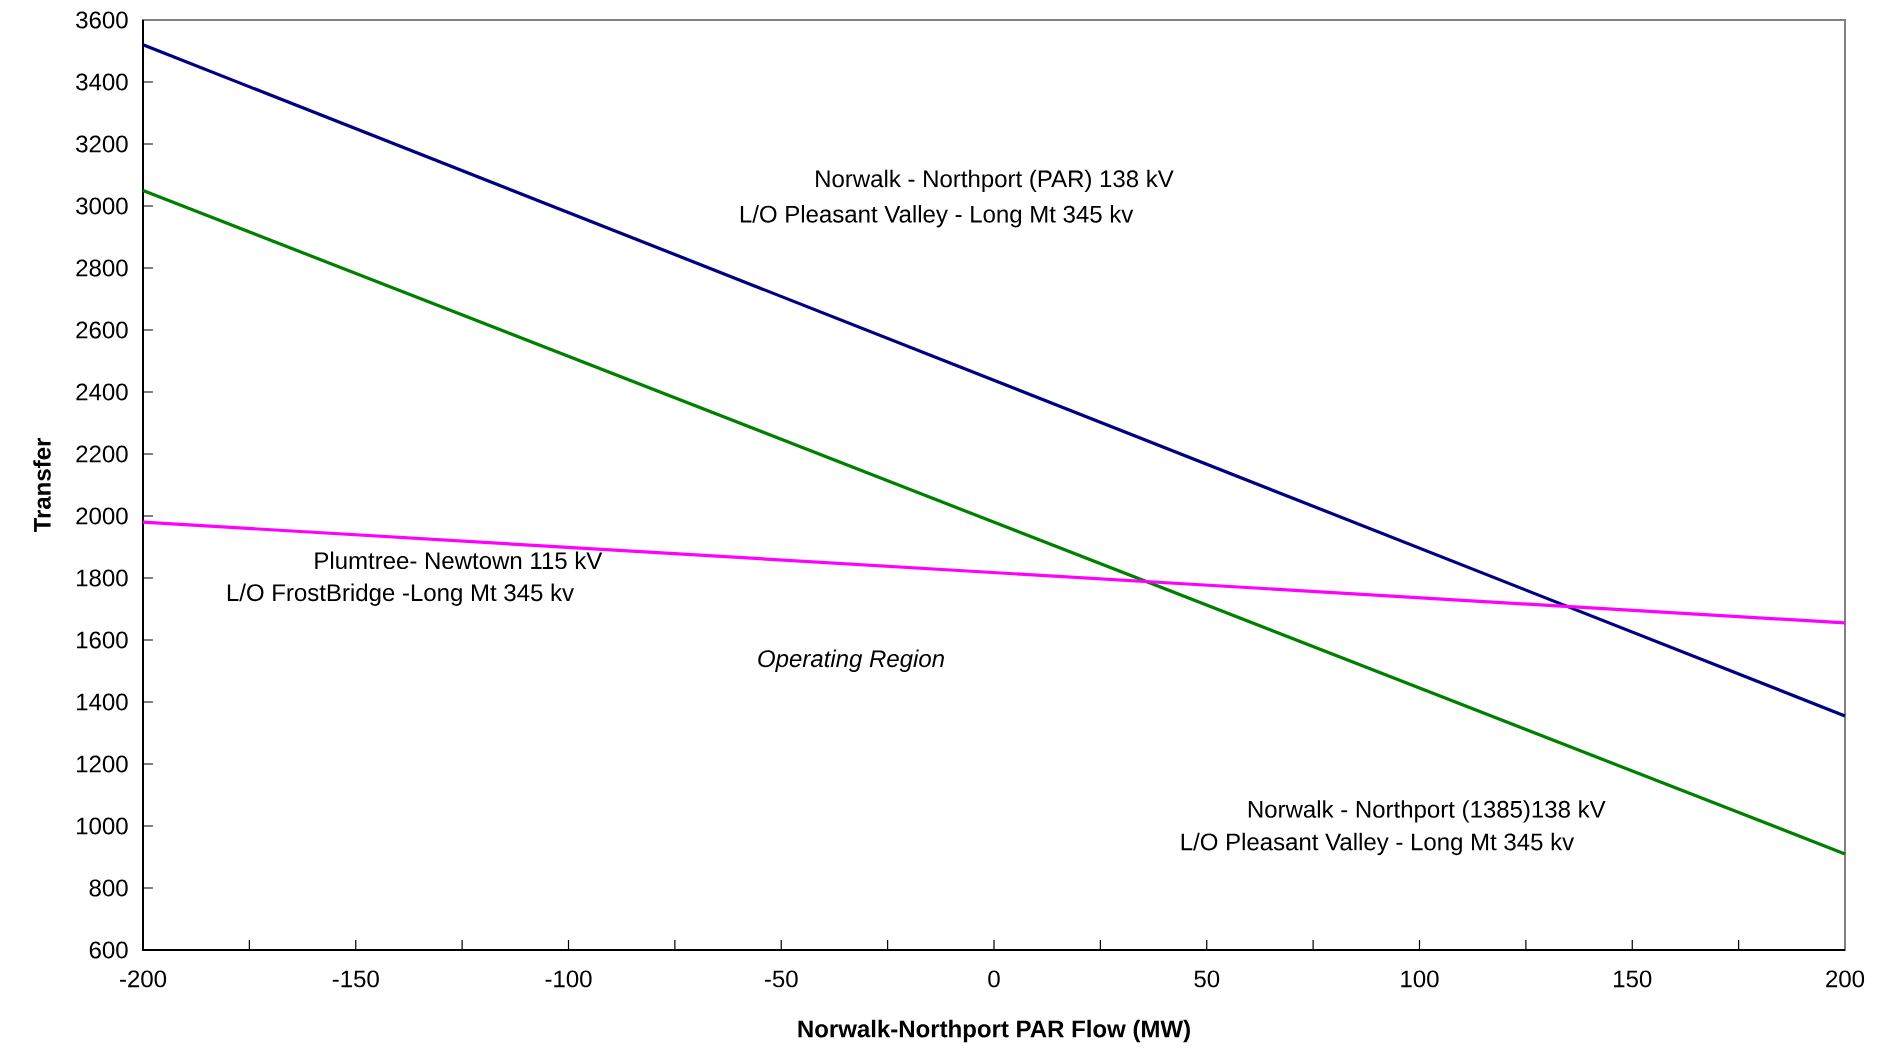 This screenshot has height=1063, width=1892. Describe the element at coordinates (994, 1031) in the screenshot. I see `x-axis-title: Norwalk-Northport PAR Flow (MW)` at that location.